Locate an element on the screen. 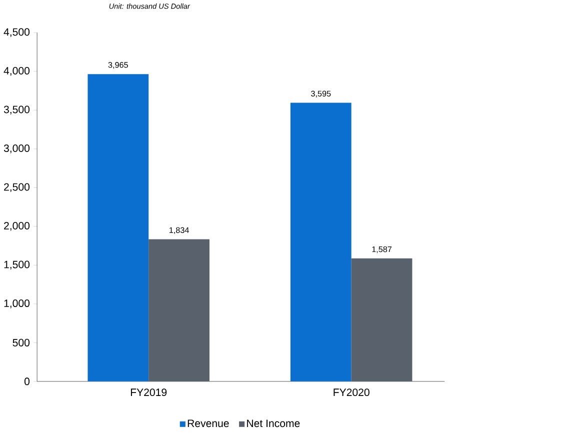 This screenshot has height=435, width=561. y-tick-label: 3,000 is located at coordinates (17, 149).